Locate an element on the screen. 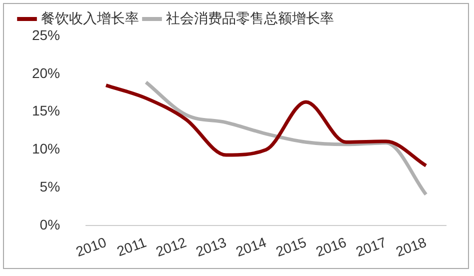 The image size is (474, 276). y-tick-label: 0% is located at coordinates (50, 224).